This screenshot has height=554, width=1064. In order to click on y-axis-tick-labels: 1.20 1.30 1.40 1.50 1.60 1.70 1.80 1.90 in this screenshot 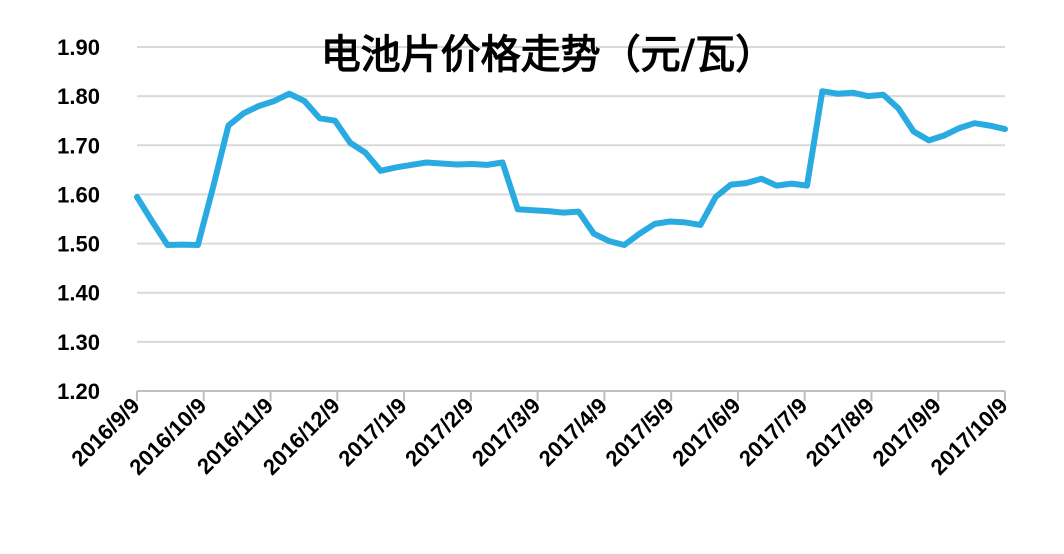, I will do `click(78, 219)`.